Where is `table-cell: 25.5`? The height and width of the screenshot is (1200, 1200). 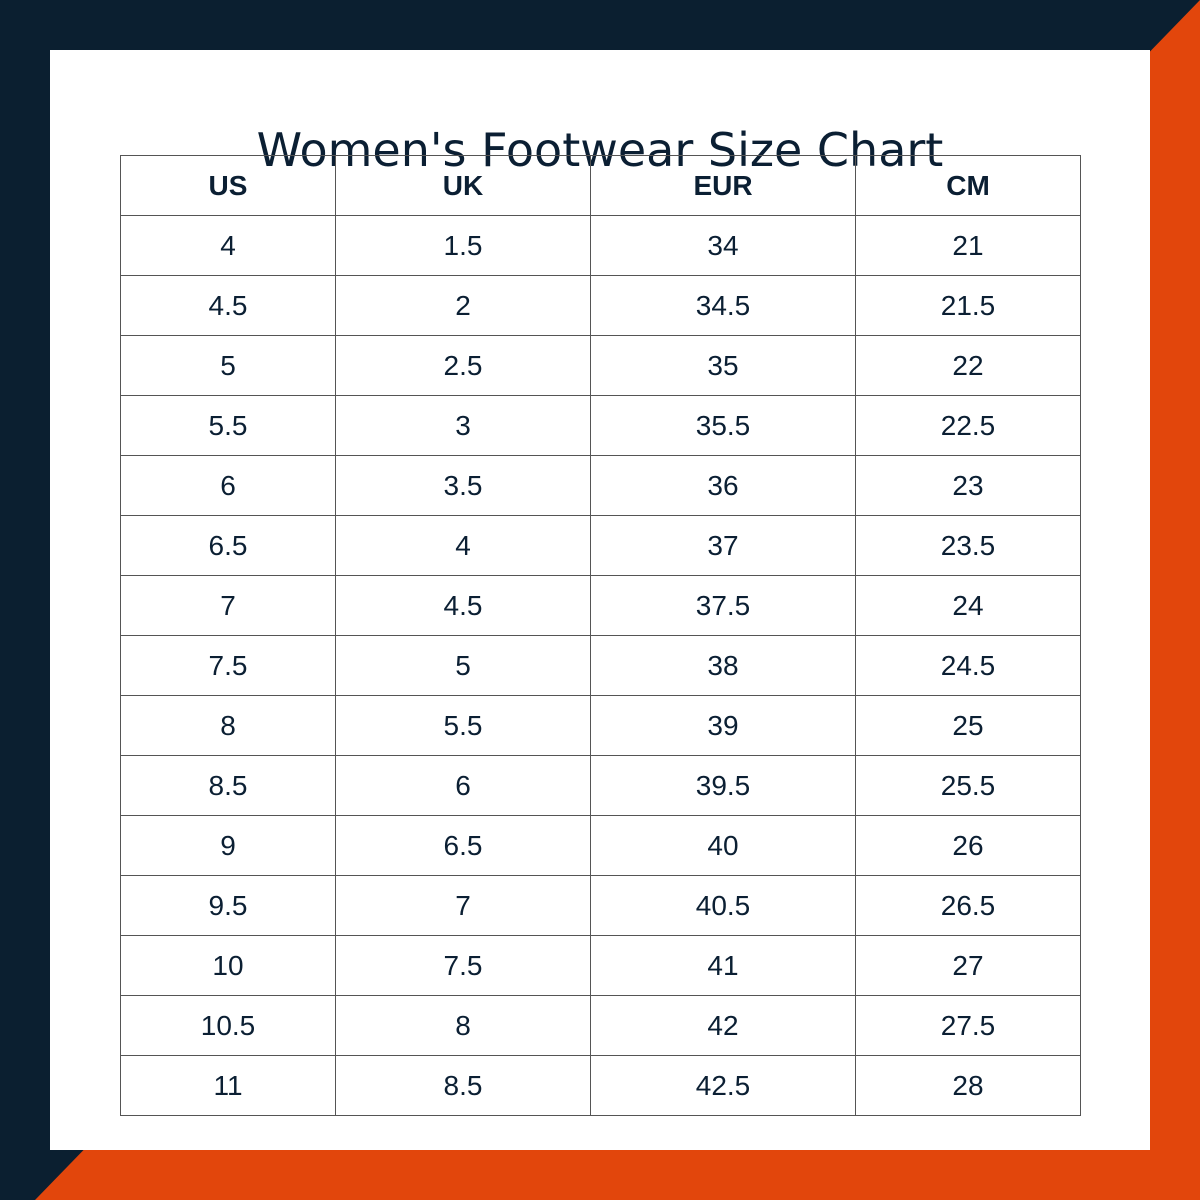 table-cell: 25.5 is located at coordinates (968, 785).